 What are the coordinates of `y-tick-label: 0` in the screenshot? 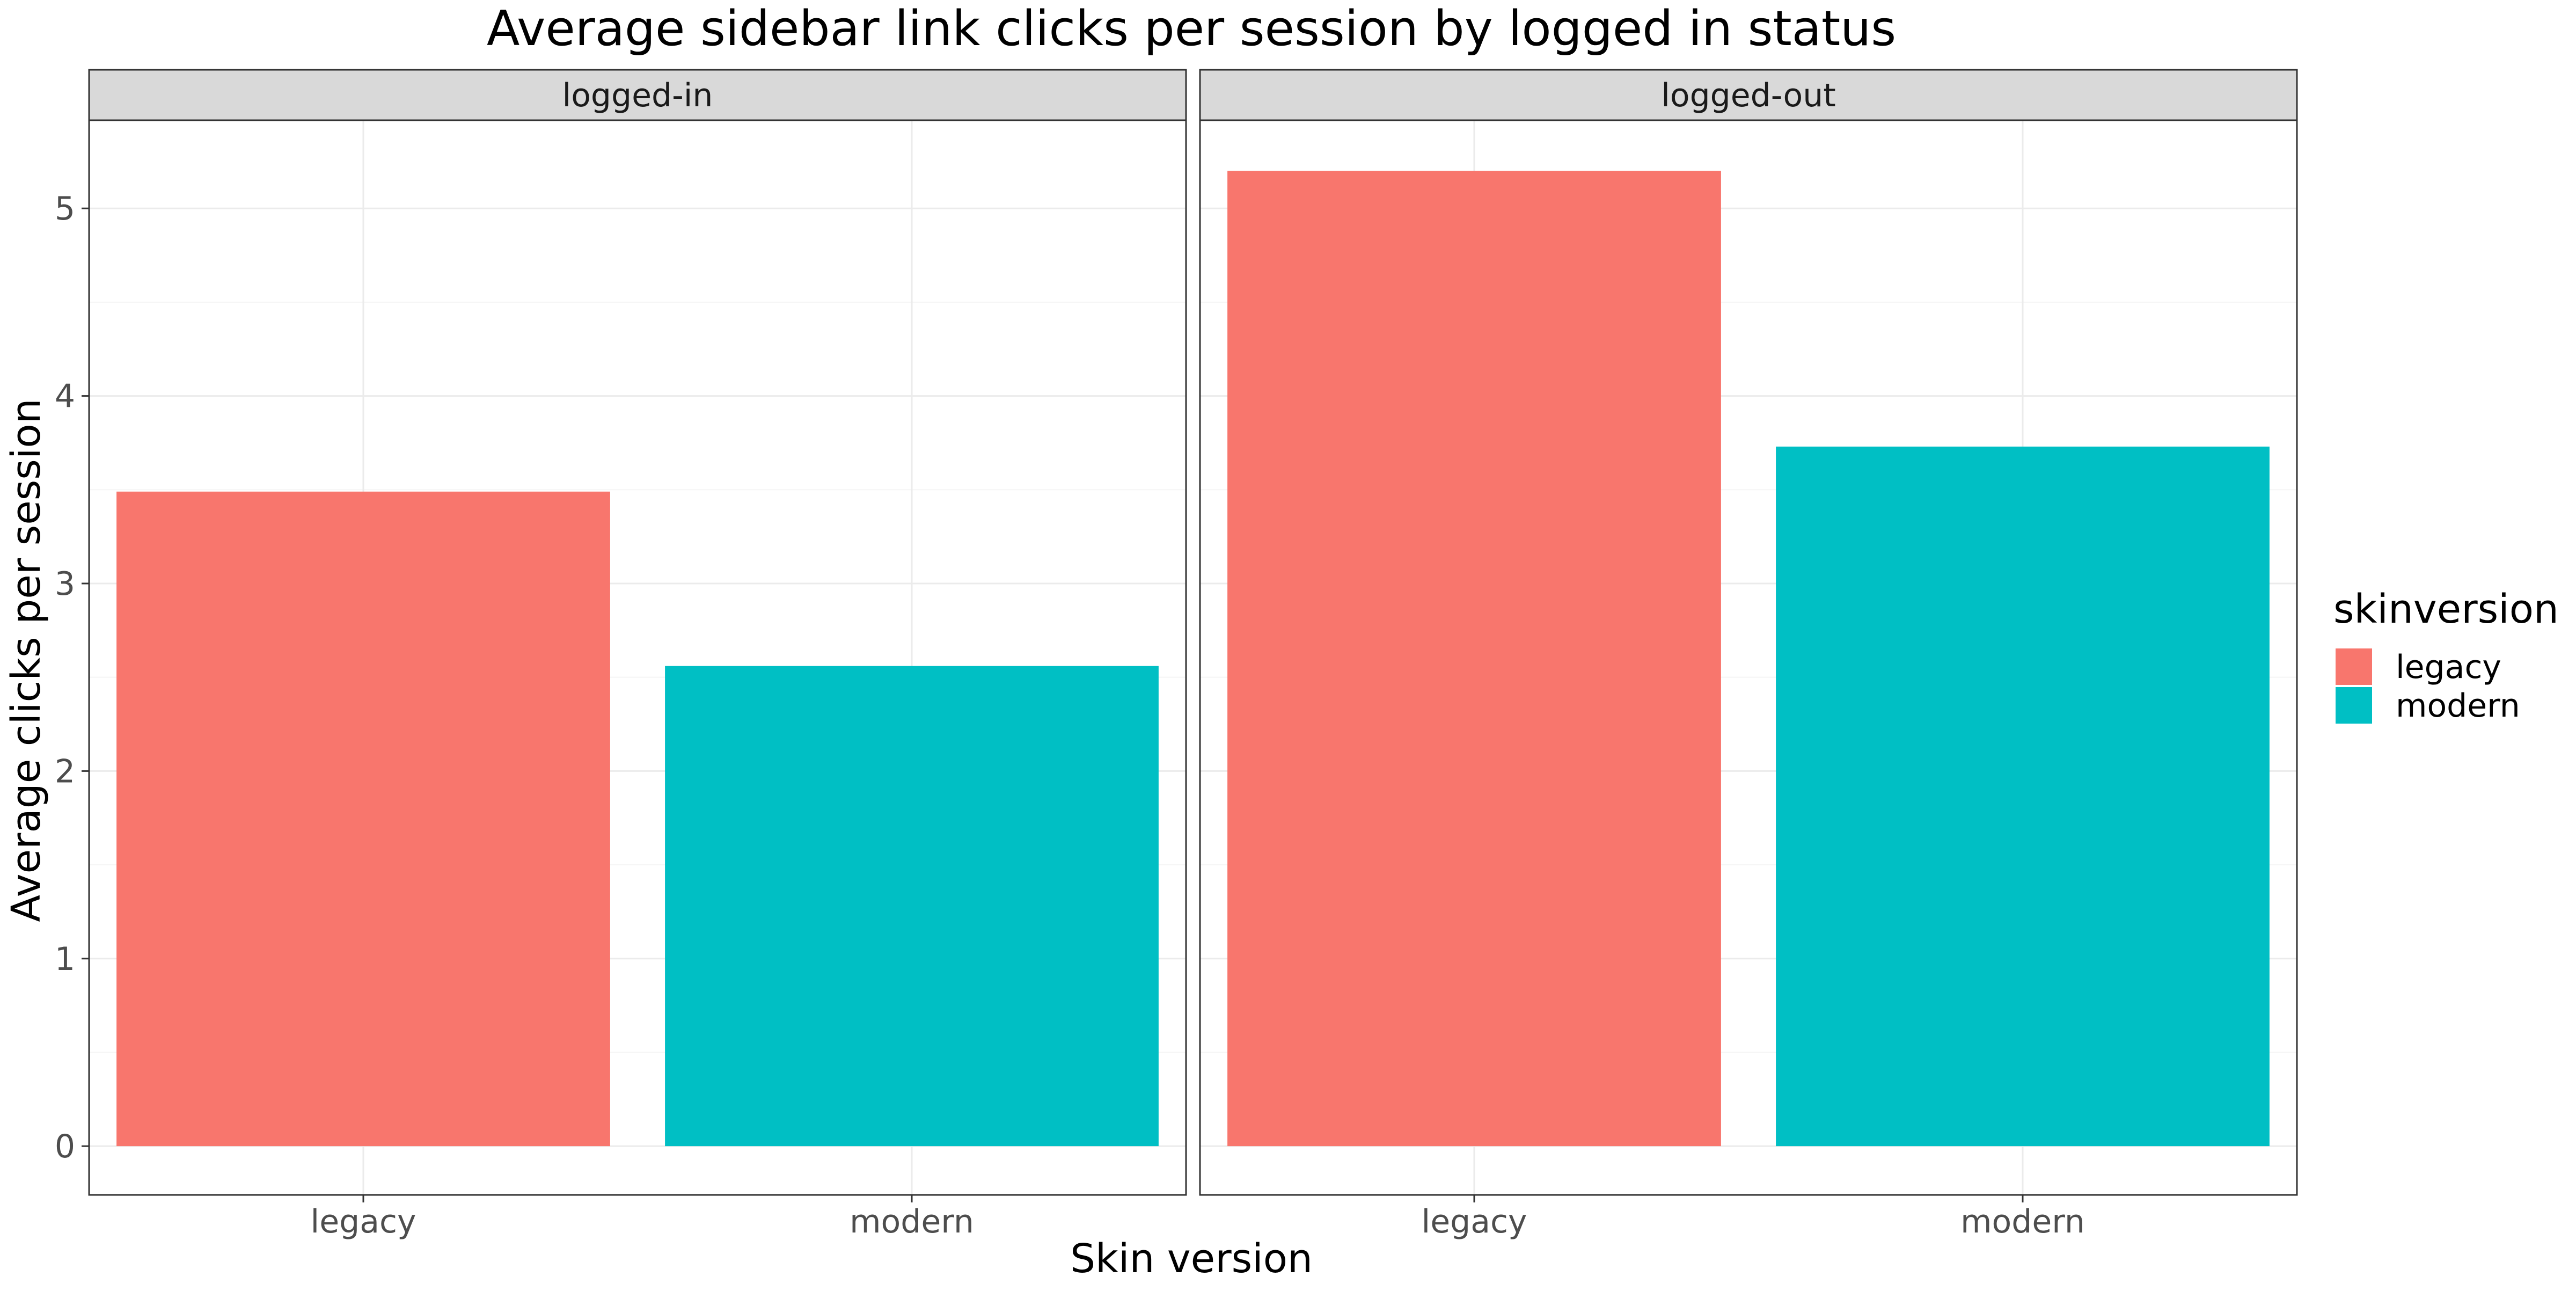 It's located at (65, 1146).